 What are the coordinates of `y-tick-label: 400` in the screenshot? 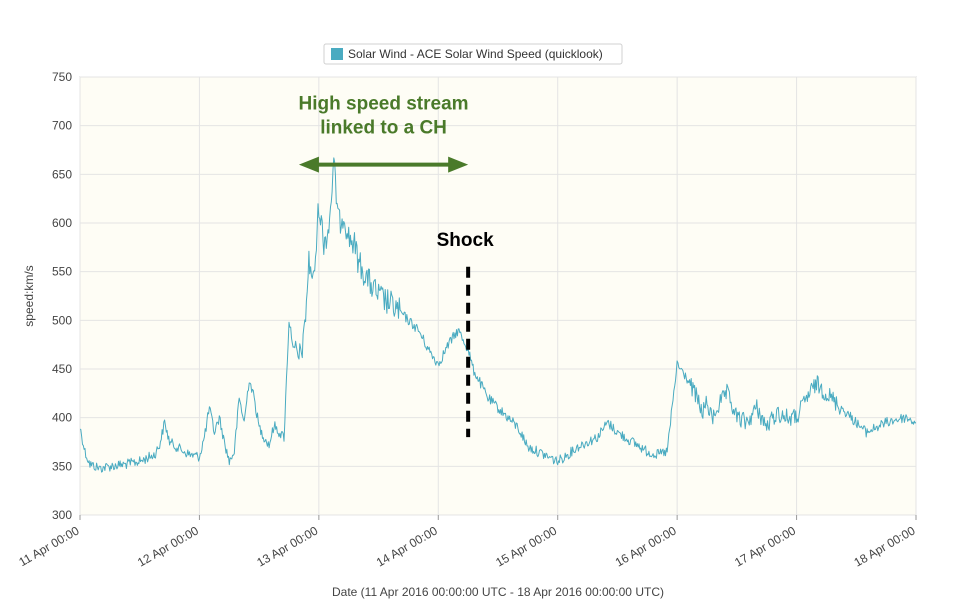 It's located at (62, 418).